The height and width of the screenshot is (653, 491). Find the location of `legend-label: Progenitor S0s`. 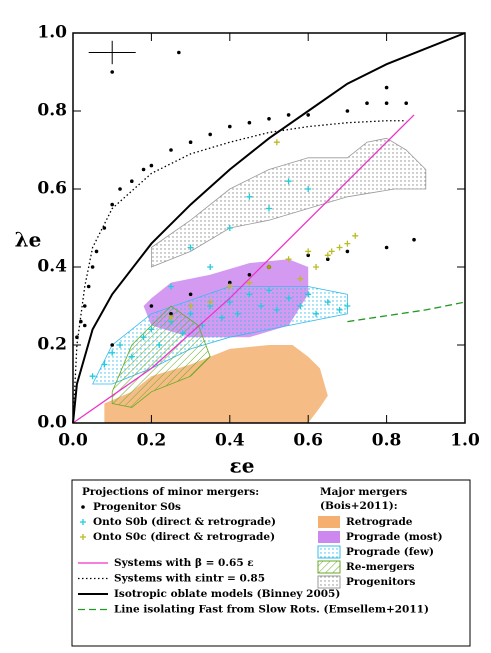

legend-label: Progenitor S0s is located at coordinates (137, 507).